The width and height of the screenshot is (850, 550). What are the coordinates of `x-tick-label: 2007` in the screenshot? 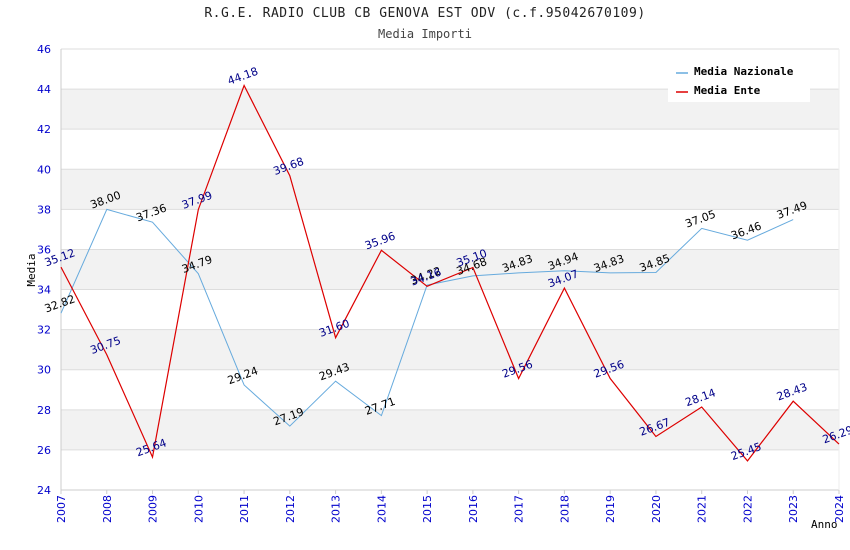 It's located at (61, 509).